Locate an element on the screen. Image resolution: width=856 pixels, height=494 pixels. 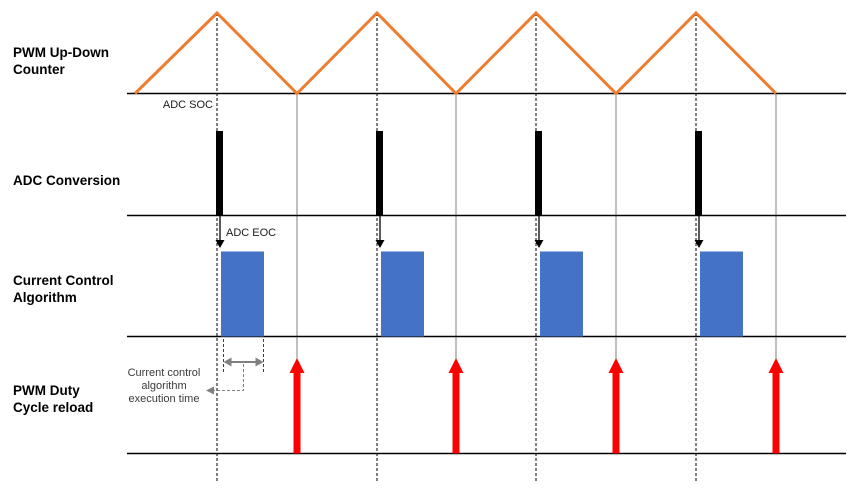
label-line: Counter is located at coordinates (39, 69).